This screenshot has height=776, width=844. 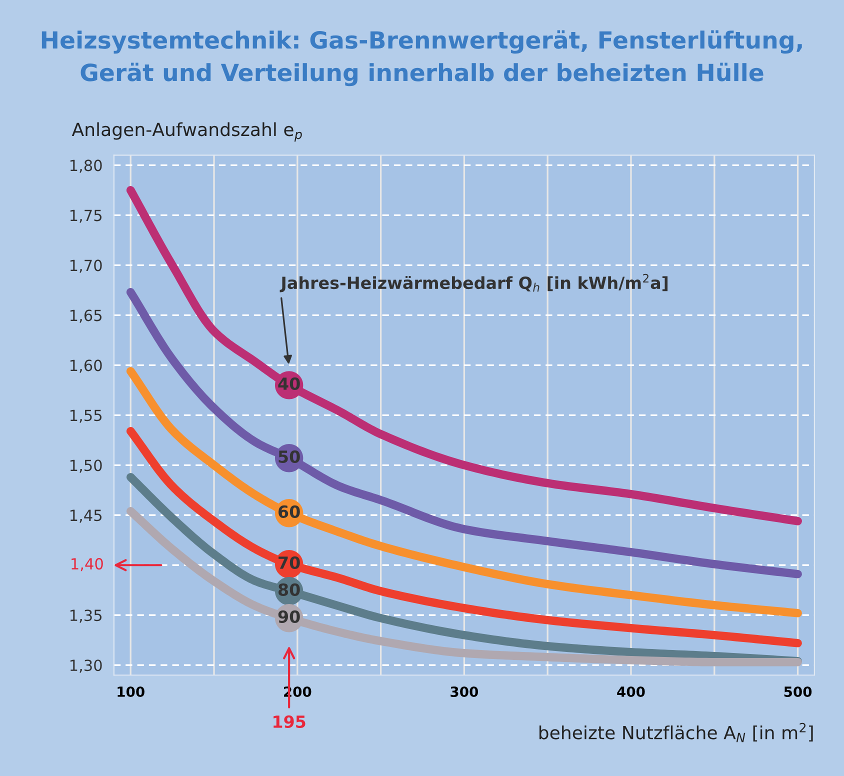 I want to click on chart-title: Heizsystemtechnik: Gas-Brennwertgerät, Fensterlüftung, Gerät und Verteilung innerhalb der beheizten Hülle, so click(x=422, y=58).